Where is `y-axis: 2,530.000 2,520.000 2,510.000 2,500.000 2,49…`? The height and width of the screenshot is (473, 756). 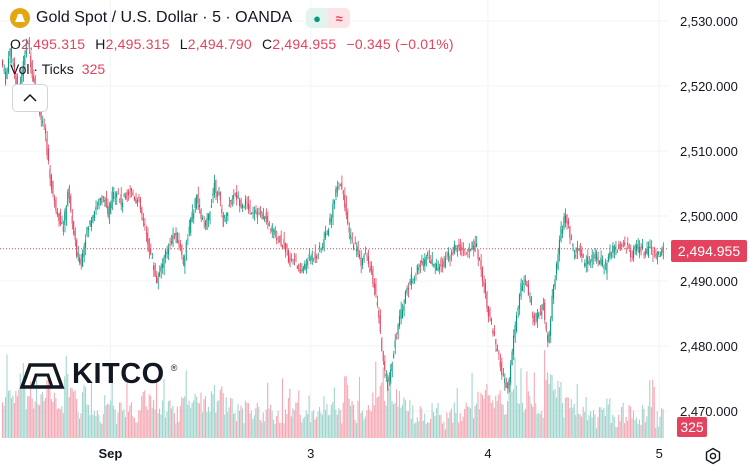 y-axis: 2,530.000 2,520.000 2,510.000 2,500.000 2,49… is located at coordinates (709, 216).